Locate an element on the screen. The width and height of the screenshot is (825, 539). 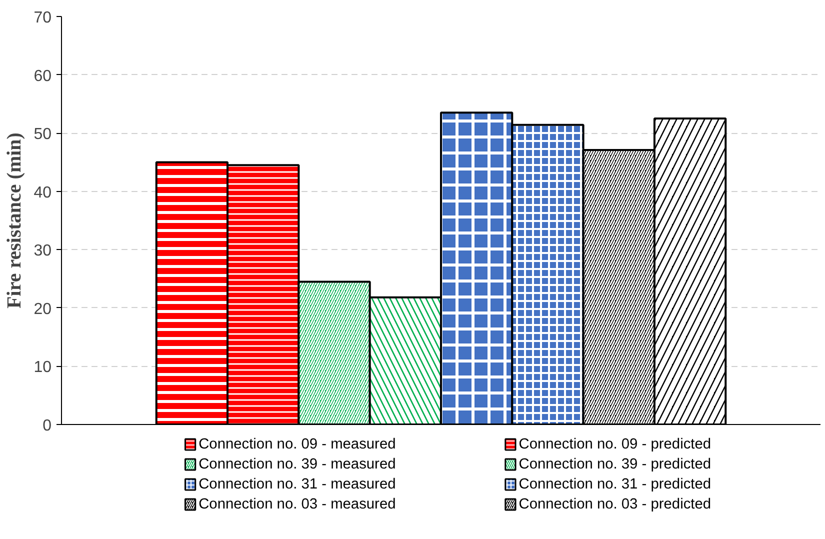
y-tick-label: 60 is located at coordinates (43, 76).